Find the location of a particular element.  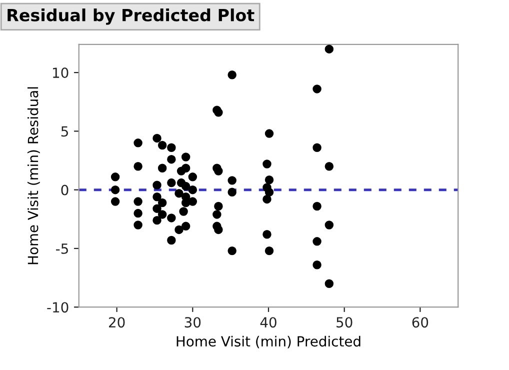

y-tick-label: 0 is located at coordinates (64, 190).